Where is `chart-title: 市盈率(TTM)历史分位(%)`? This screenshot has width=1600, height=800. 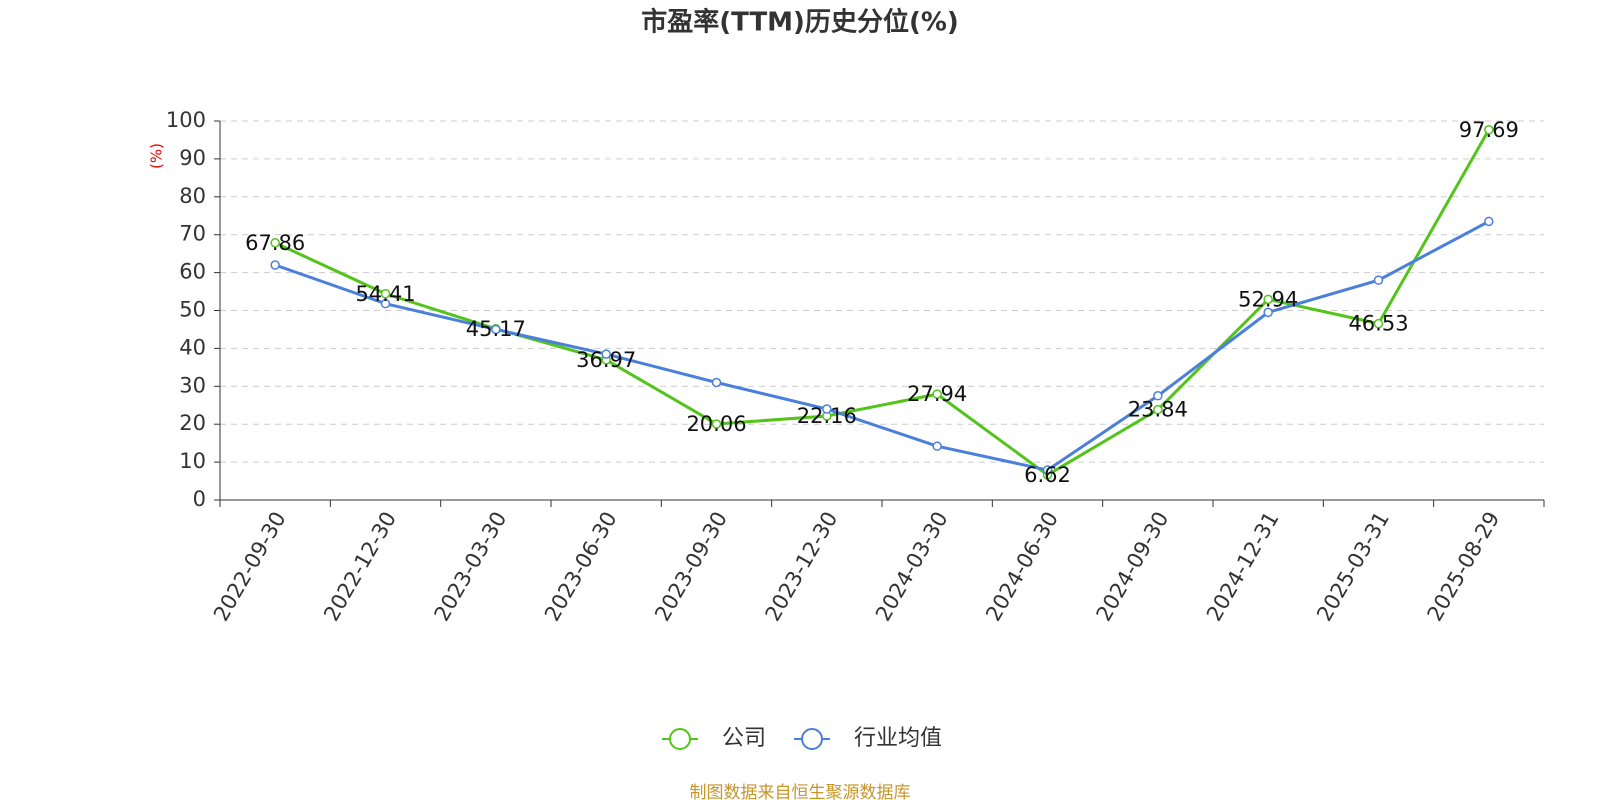
chart-title: 市盈率(TTM)历史分位(%) is located at coordinates (800, 22).